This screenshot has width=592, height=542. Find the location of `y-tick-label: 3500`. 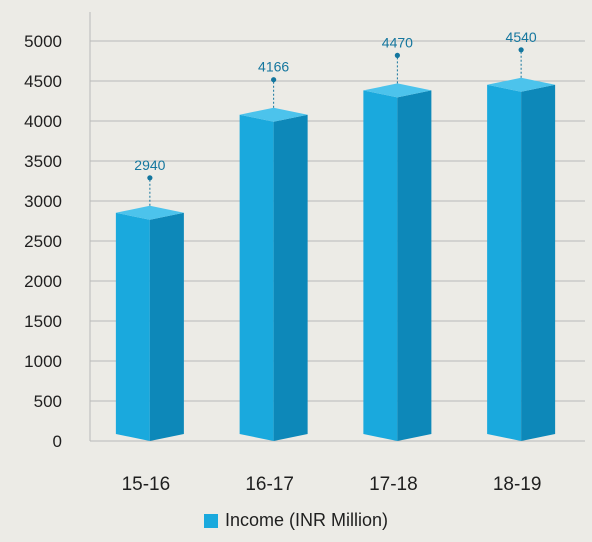

y-tick-label: 3500 is located at coordinates (43, 161).